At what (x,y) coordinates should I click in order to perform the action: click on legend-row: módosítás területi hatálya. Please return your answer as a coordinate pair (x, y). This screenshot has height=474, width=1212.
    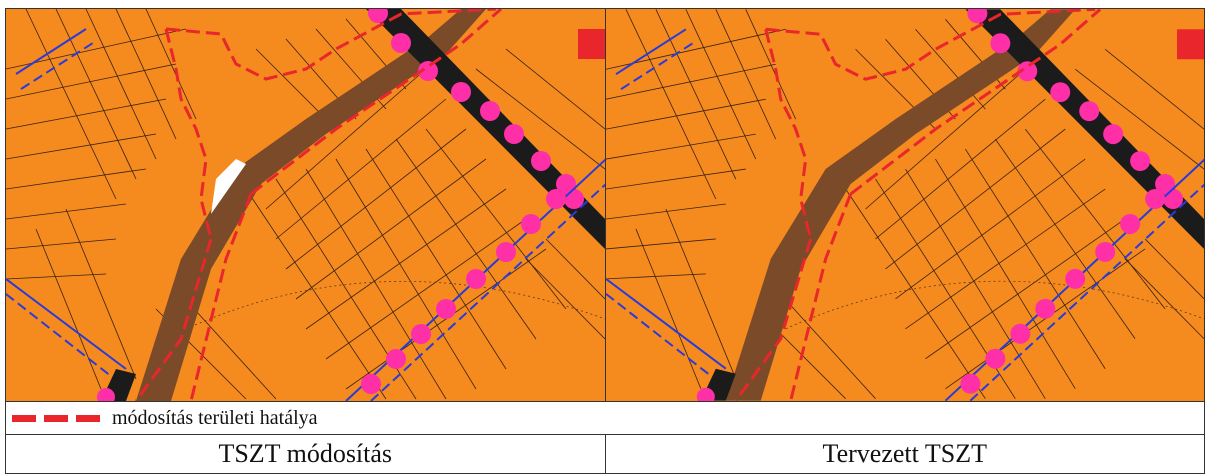
    Looking at the image, I should click on (605, 418).